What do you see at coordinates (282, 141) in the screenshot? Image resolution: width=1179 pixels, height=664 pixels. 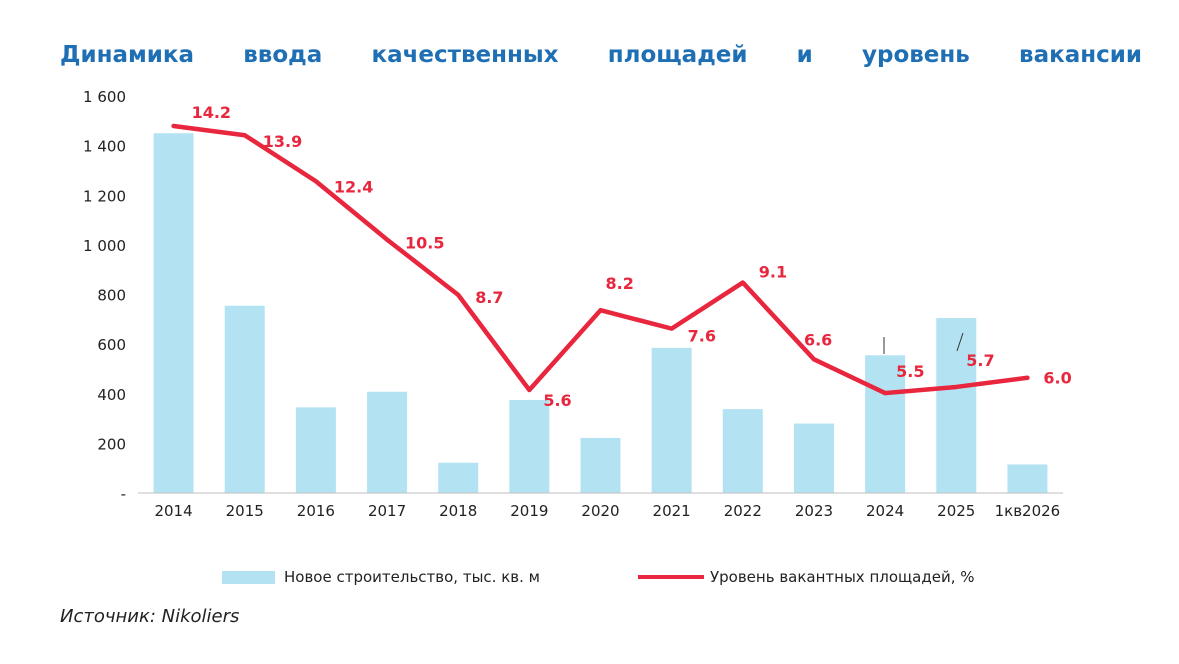 I see `data-label: 13.9` at bounding box center [282, 141].